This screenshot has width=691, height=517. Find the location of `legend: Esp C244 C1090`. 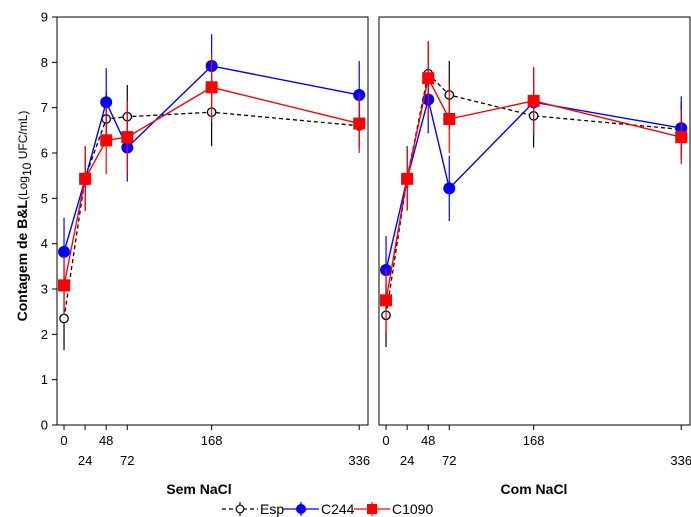

legend: Esp C244 C1090 is located at coordinates (327, 509).